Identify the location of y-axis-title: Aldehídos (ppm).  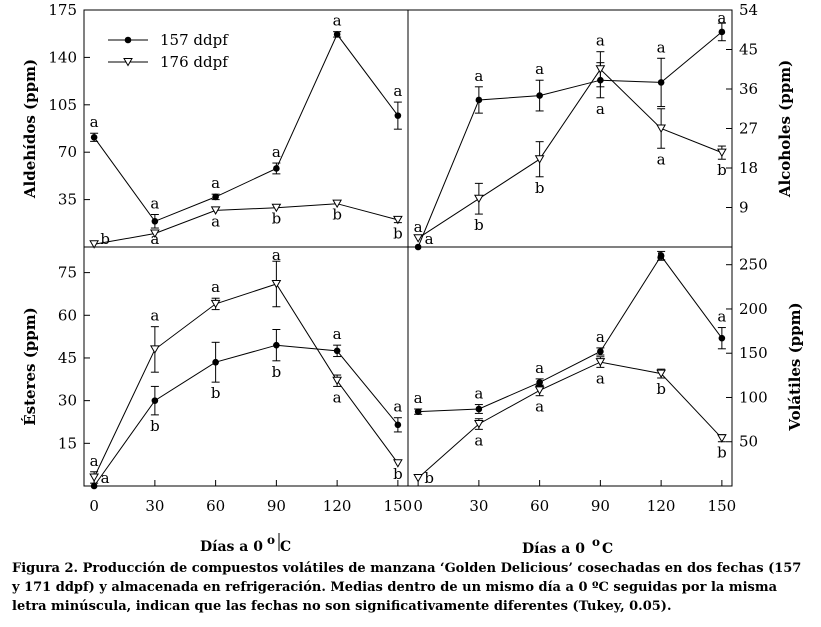
(30, 129).